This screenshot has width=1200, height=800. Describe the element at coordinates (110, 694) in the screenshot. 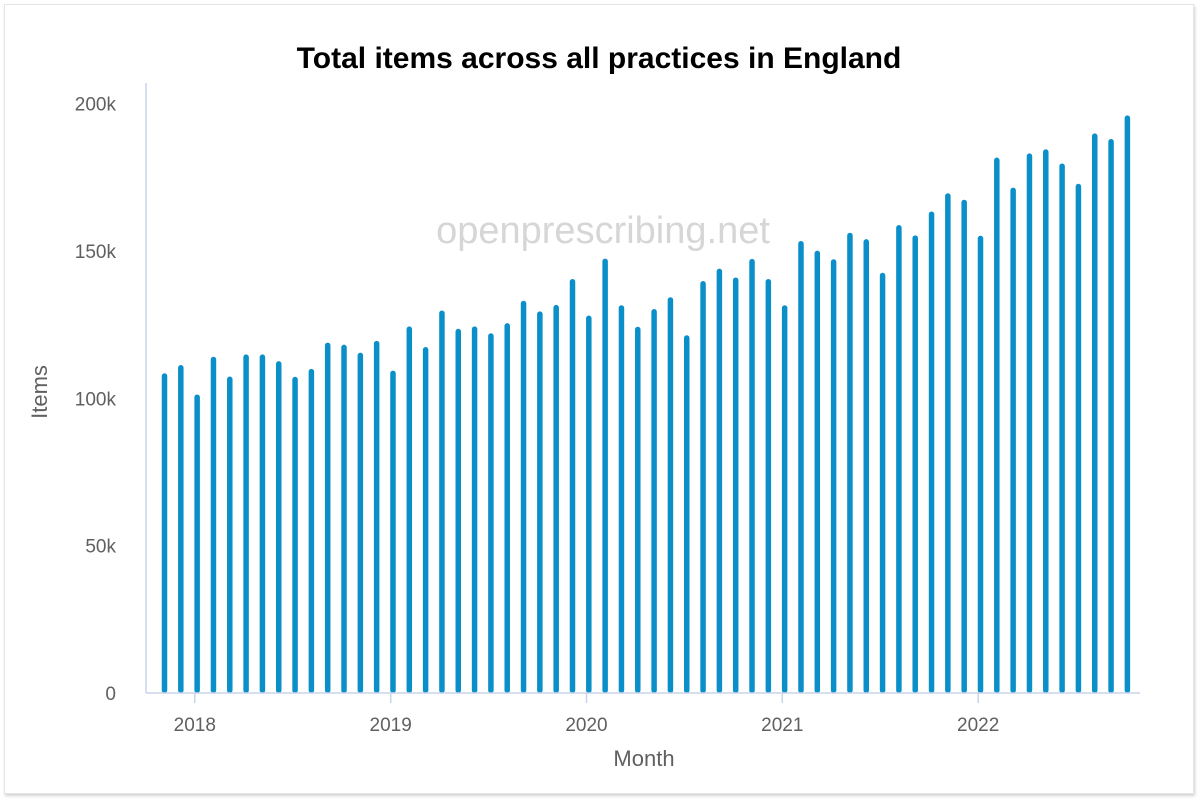

I see `y-tick-label: 0` at that location.